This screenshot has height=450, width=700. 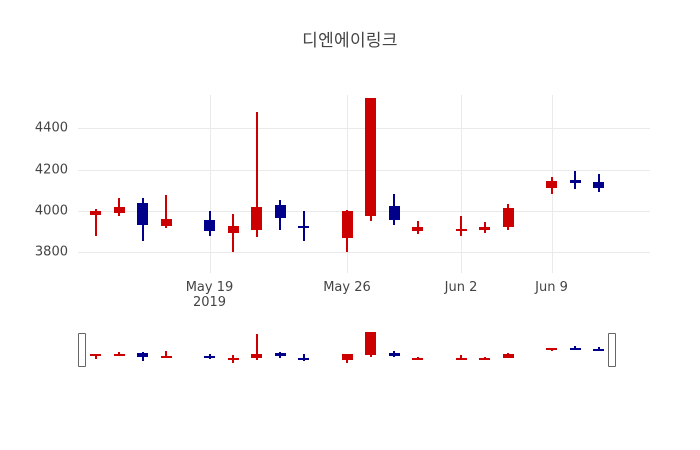 I want to click on x-axis-tick-1: May 19 2019, so click(x=210, y=295).